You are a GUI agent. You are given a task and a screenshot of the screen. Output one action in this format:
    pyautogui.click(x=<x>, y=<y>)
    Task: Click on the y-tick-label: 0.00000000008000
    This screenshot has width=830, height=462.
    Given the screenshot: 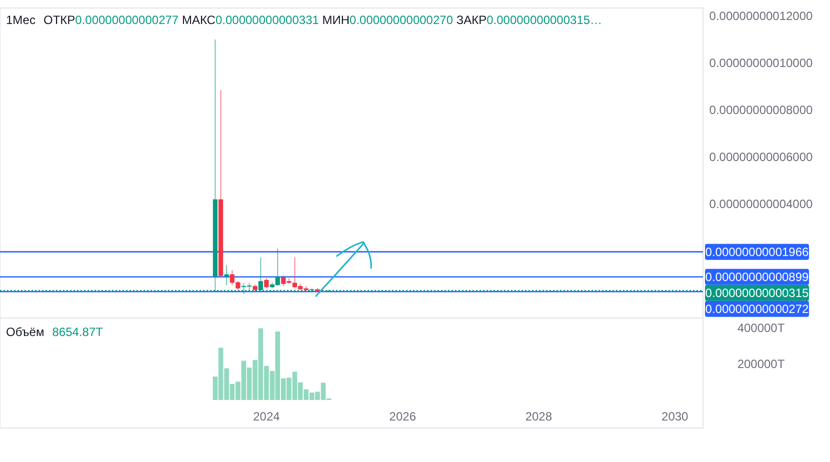 What is the action you would take?
    pyautogui.click(x=761, y=109)
    